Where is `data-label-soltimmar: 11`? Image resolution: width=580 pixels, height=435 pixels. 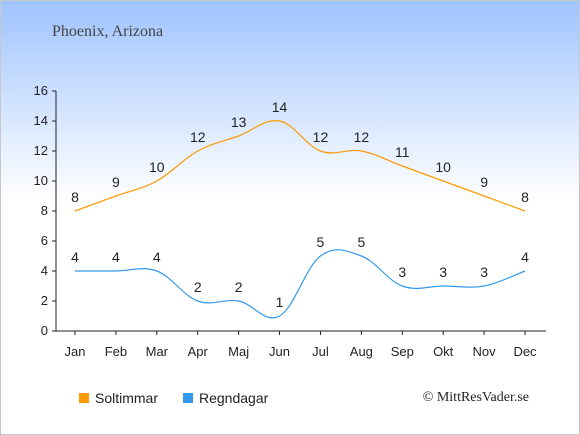 data-label-soltimmar: 11 is located at coordinates (402, 152).